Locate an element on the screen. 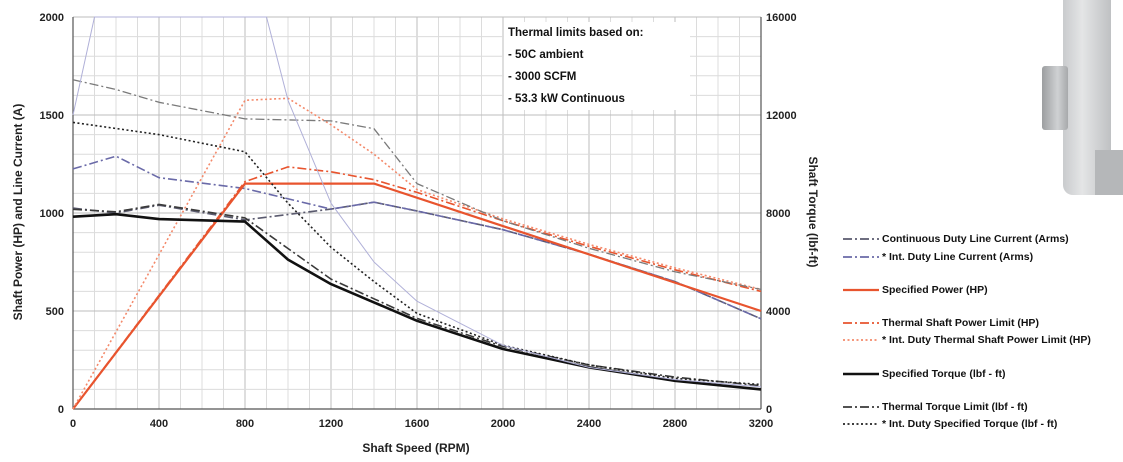 Image resolution: width=1123 pixels, height=462 pixels. legend-item: Thermal Torque Limit (lbf - ft) is located at coordinates (934, 407).